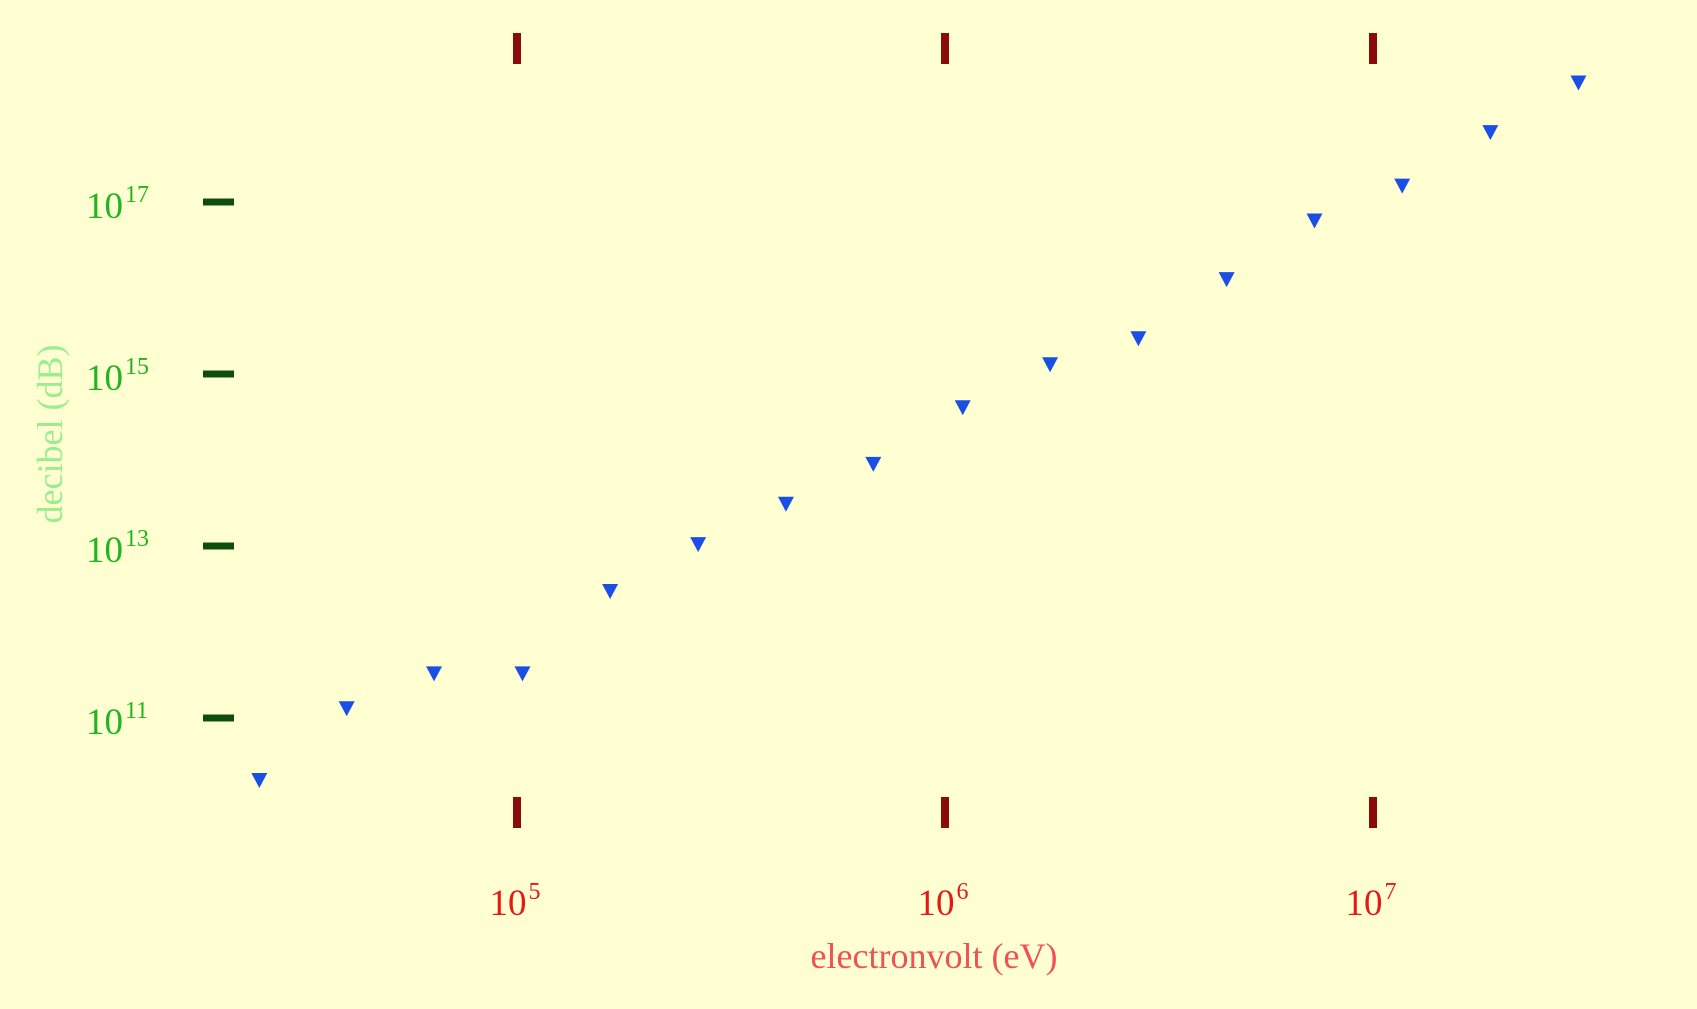 This screenshot has height=1009, width=1697. I want to click on y-axis-title: decibel (dB), so click(50, 434).